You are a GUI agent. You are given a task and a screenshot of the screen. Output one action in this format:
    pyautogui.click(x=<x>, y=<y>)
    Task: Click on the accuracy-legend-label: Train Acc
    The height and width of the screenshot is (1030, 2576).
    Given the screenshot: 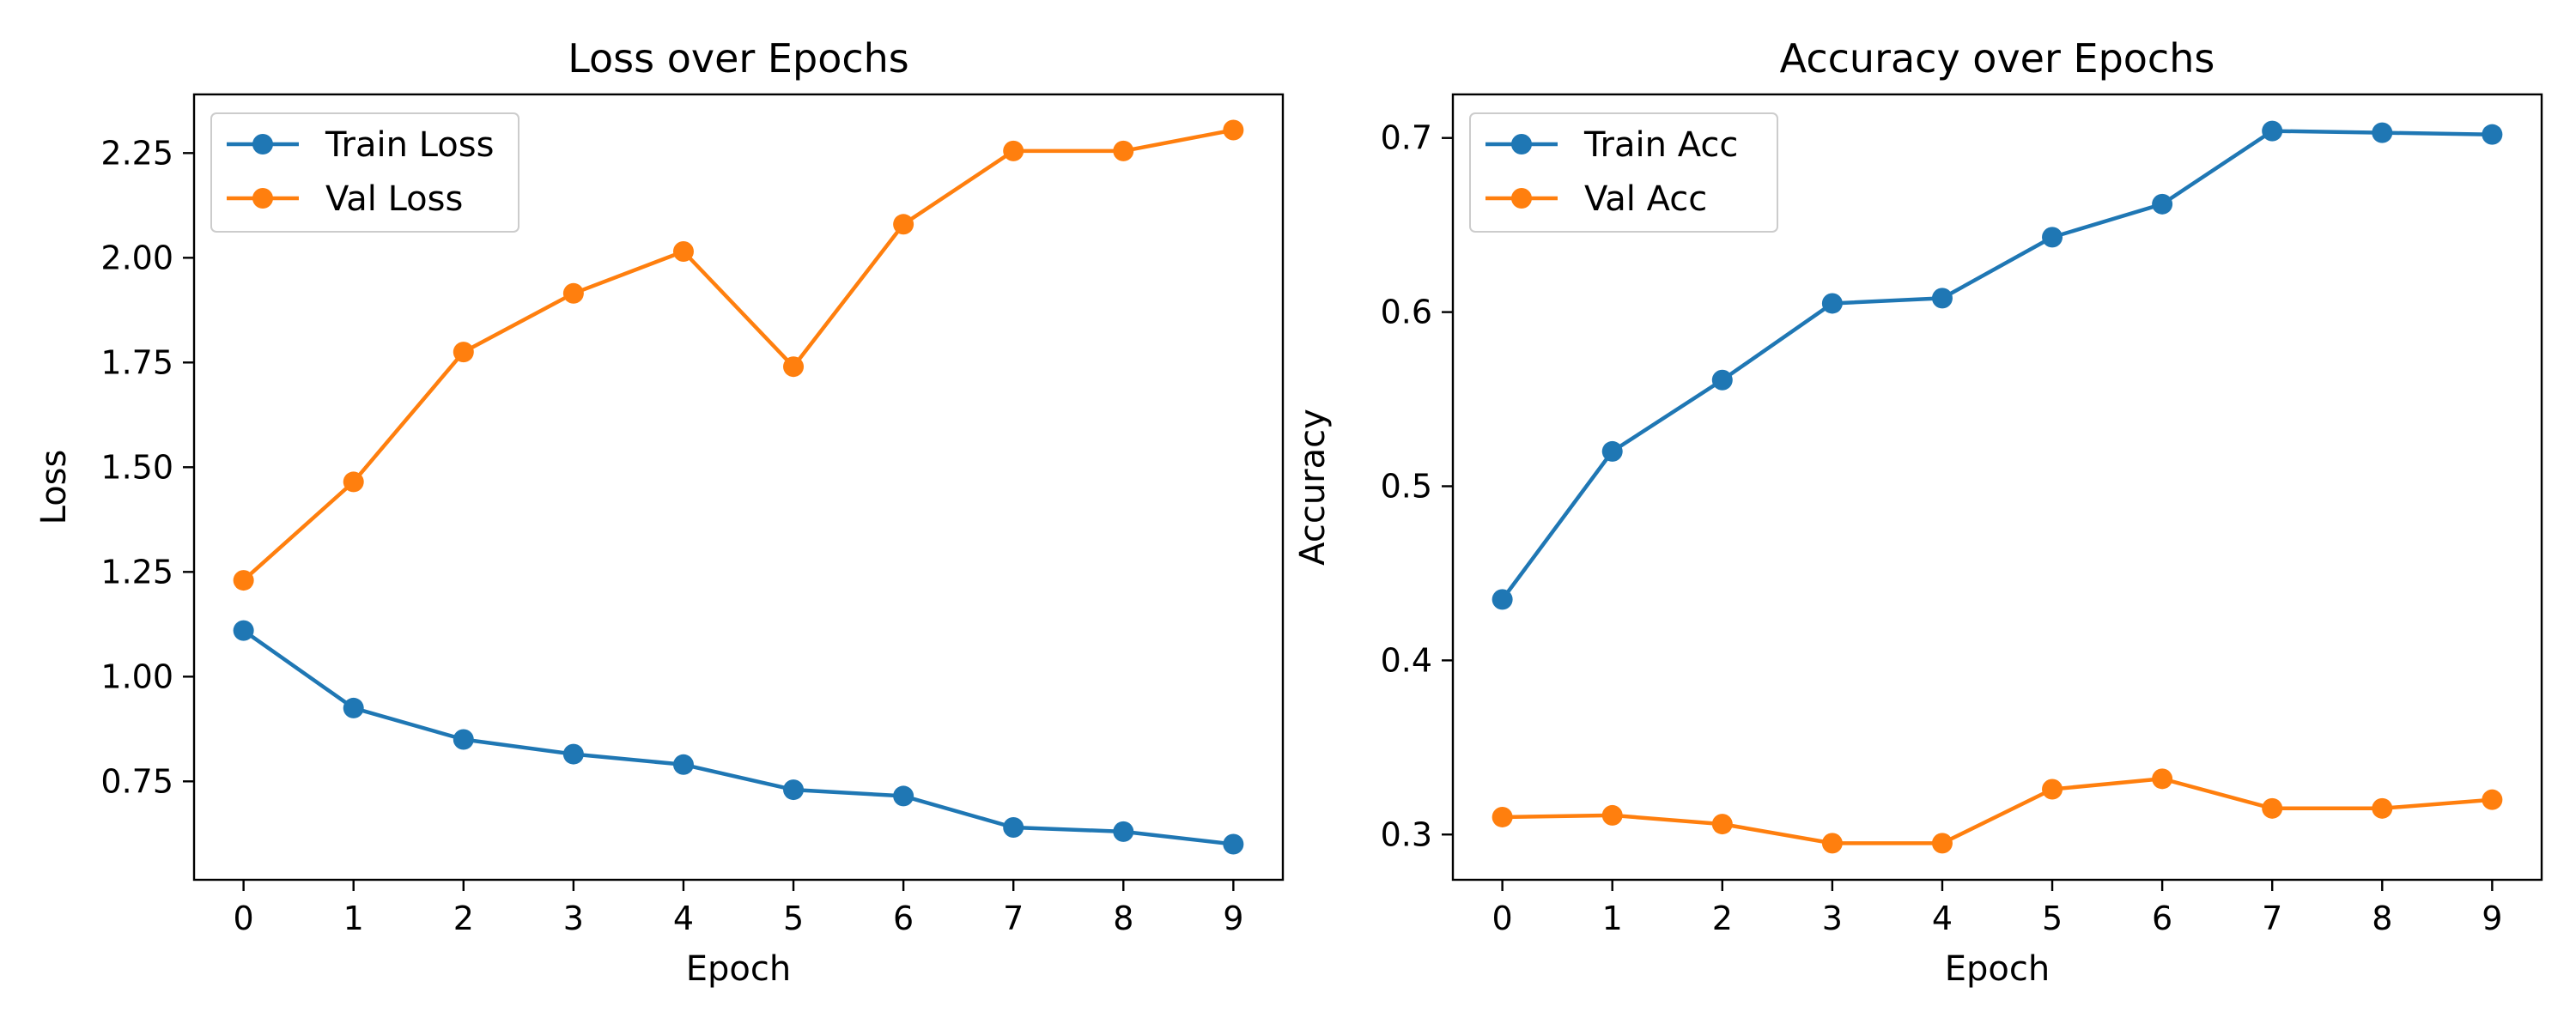 What is the action you would take?
    pyautogui.click(x=1660, y=145)
    